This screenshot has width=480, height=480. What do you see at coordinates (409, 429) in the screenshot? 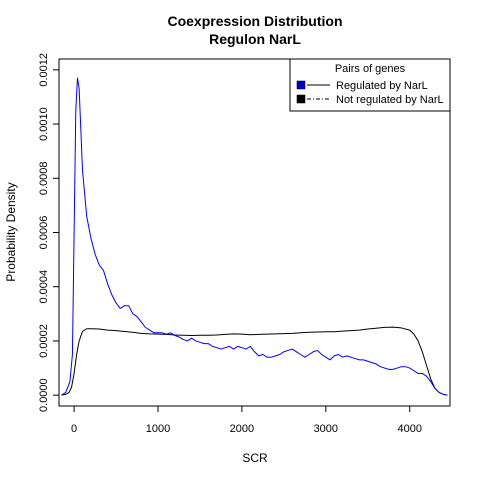
I see `x-tick-label: 4000` at bounding box center [409, 429].